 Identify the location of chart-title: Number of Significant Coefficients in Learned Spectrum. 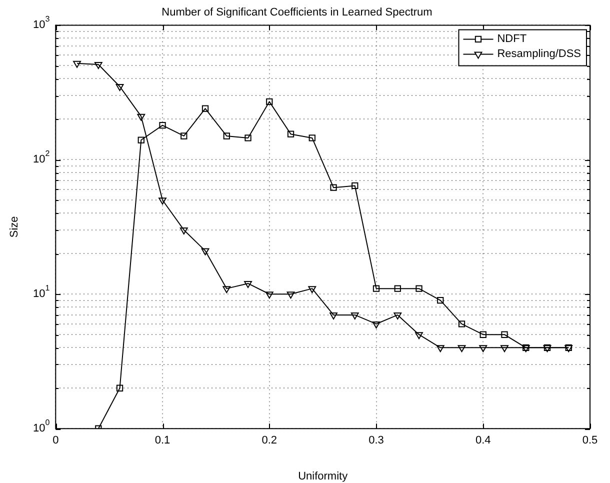
(297, 12).